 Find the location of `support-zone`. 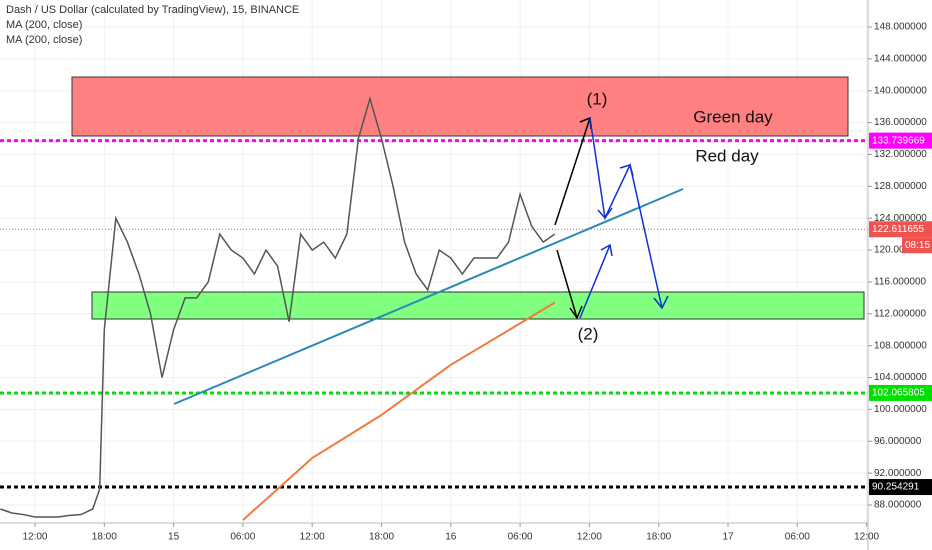

support-zone is located at coordinates (478, 305).